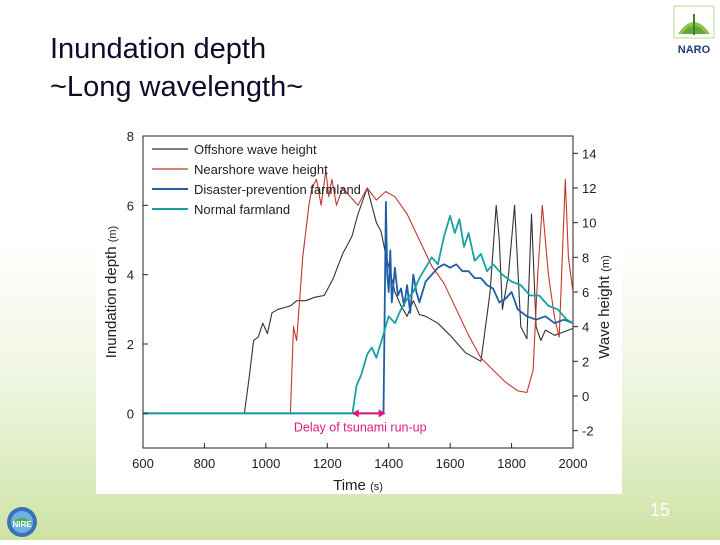 This screenshot has height=545, width=720. What do you see at coordinates (358, 485) in the screenshot?
I see `x-axis-label: Time (s)` at bounding box center [358, 485].